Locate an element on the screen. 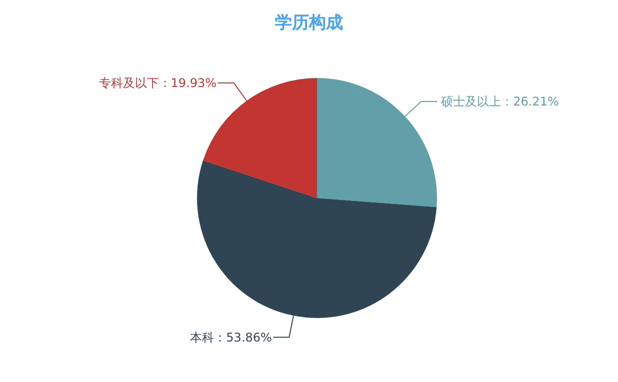  slice-label: 专科及以下 is located at coordinates (128, 83).